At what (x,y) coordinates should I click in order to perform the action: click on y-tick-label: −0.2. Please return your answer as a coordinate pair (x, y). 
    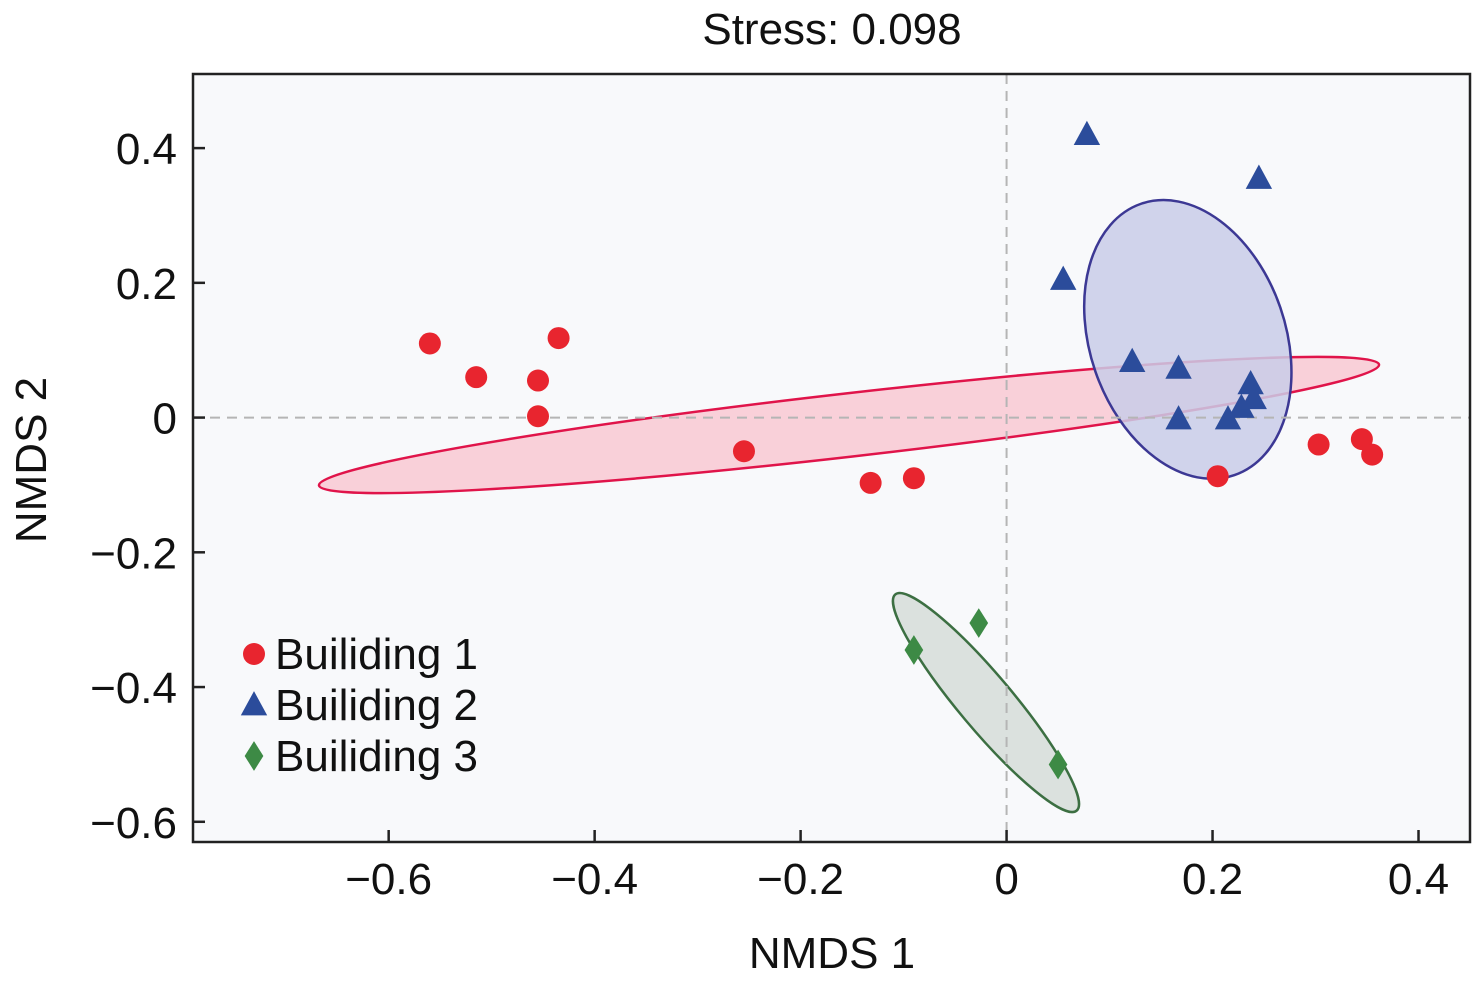
    Looking at the image, I should click on (133, 553).